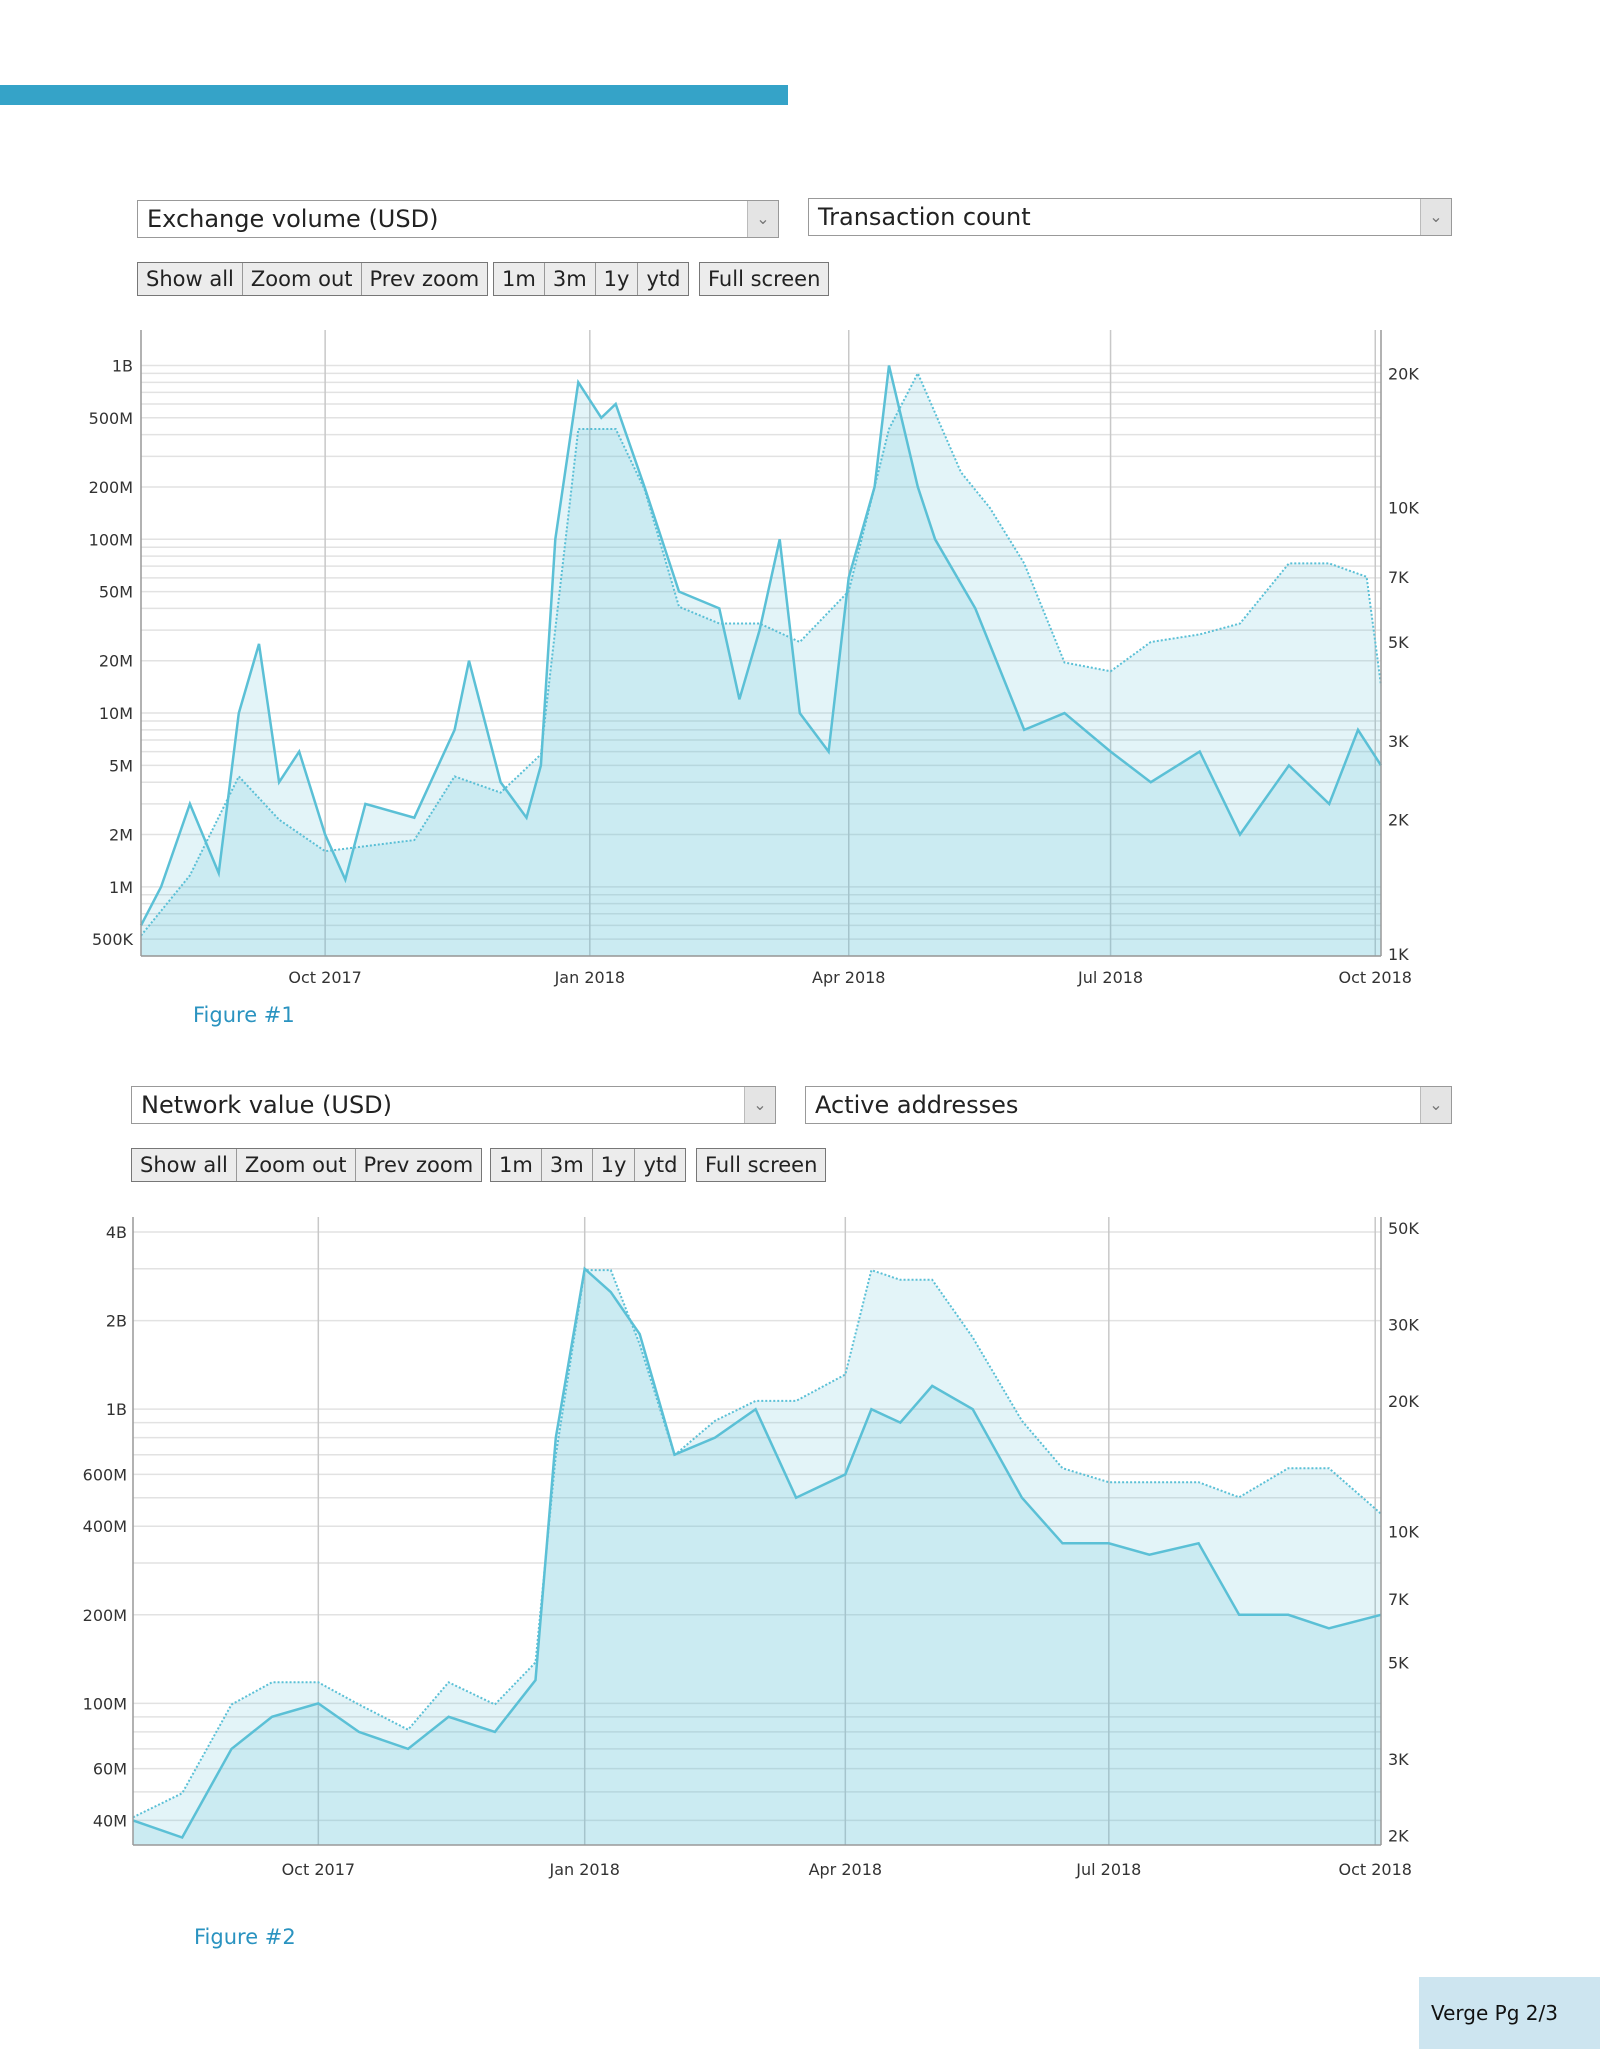 The height and width of the screenshot is (2070, 1600). What do you see at coordinates (116, 661) in the screenshot?
I see `left-tick-label: 20M` at bounding box center [116, 661].